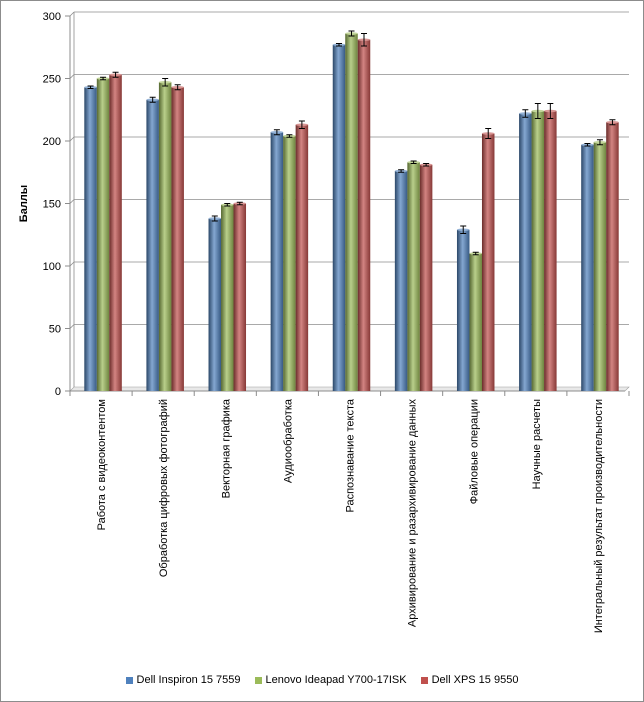 This screenshot has width=644, height=702. I want to click on x-tick-label: Архивирование и разархивирование данных, so click(413, 513).